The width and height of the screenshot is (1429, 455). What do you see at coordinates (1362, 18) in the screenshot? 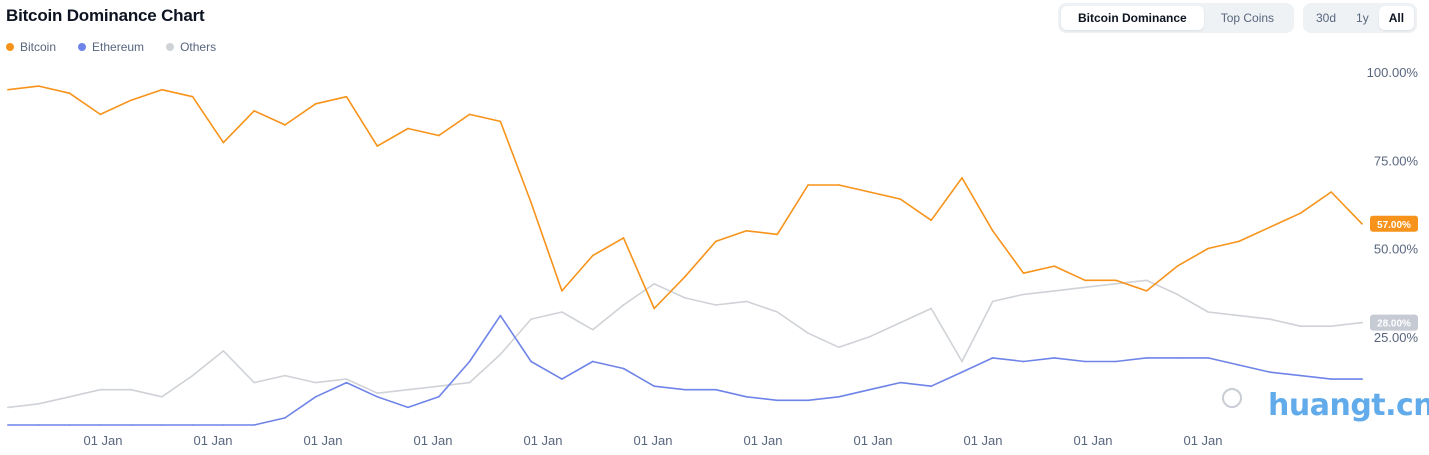
I see `range-1y-button: 1y` at bounding box center [1362, 18].